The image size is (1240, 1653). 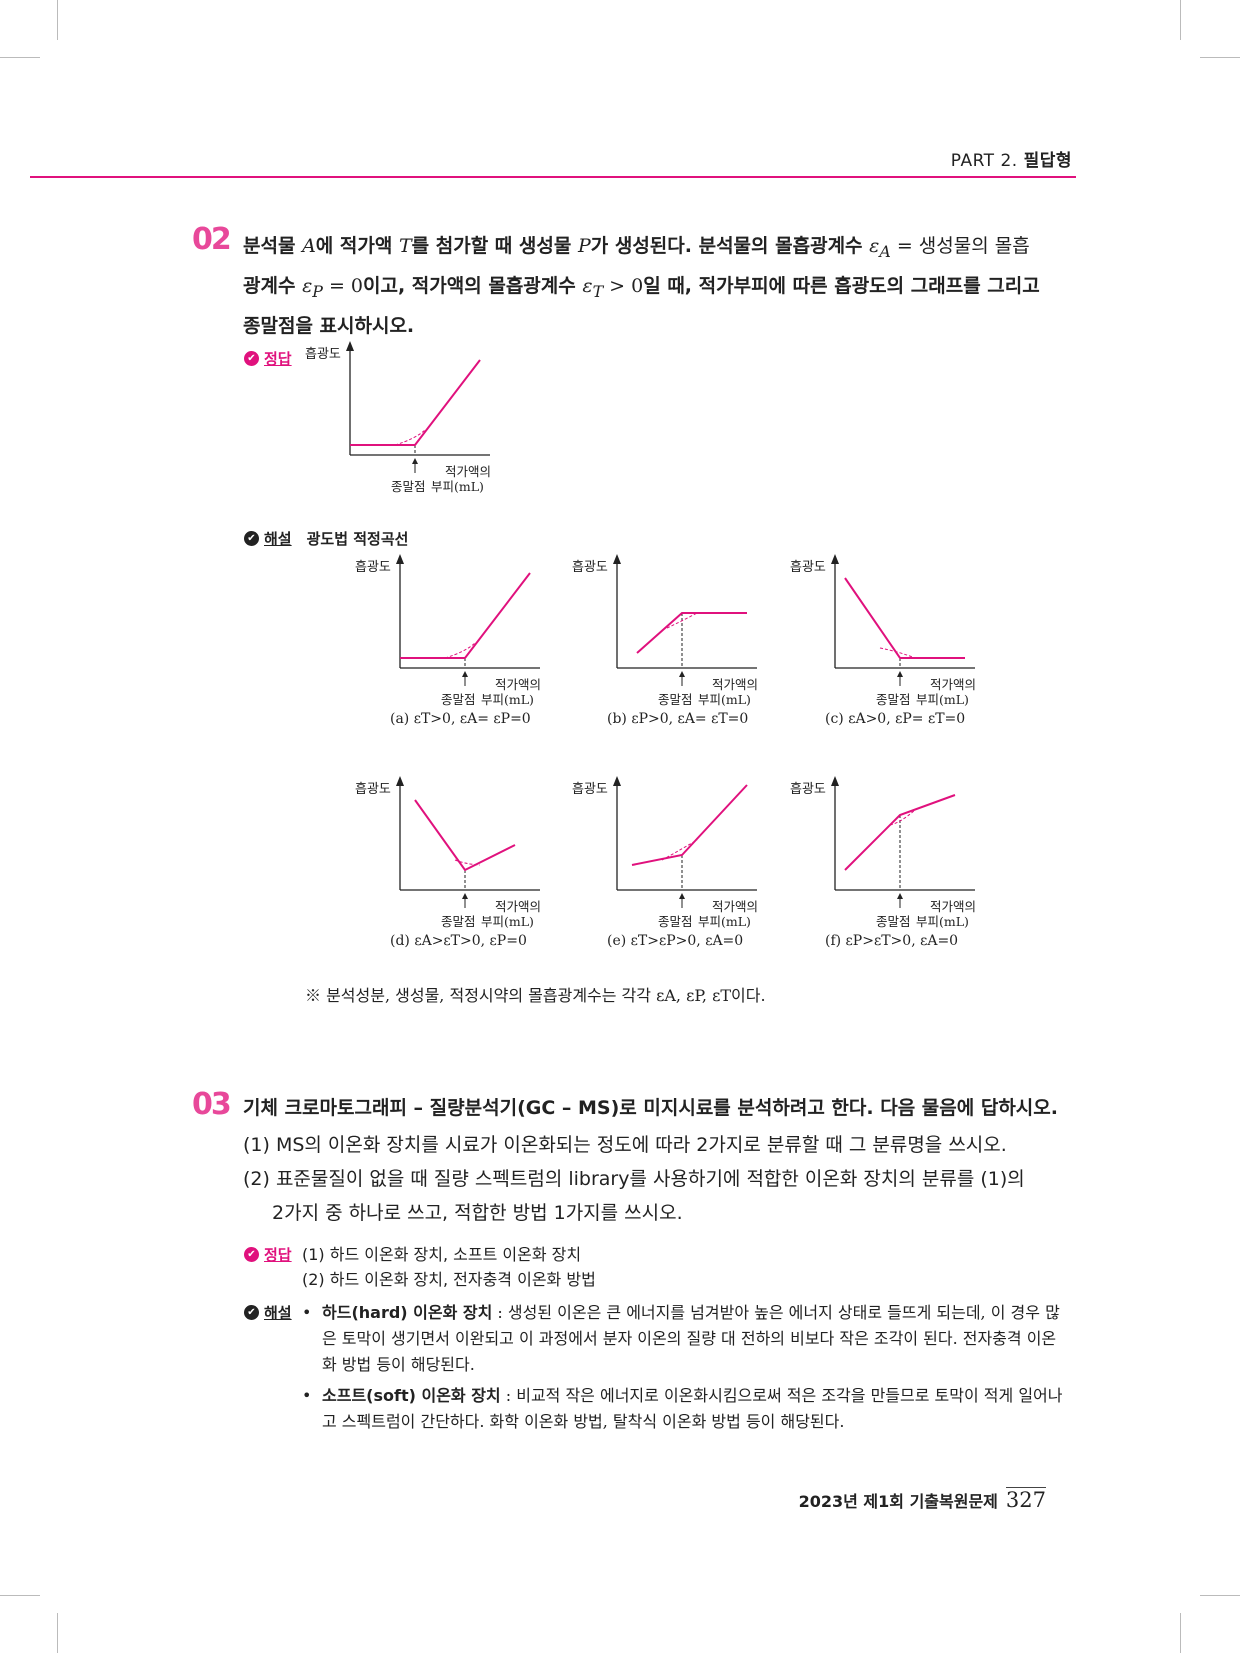 I want to click on titration-graph: 흡광도 적가액의 종말점 부피(mL) (f) εP>εT>0, εA=0, so click(x=887, y=870).